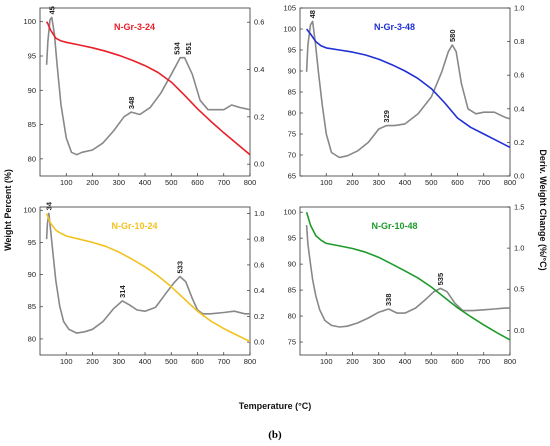  I want to click on y2-tick-label: 0.5, so click(519, 289).